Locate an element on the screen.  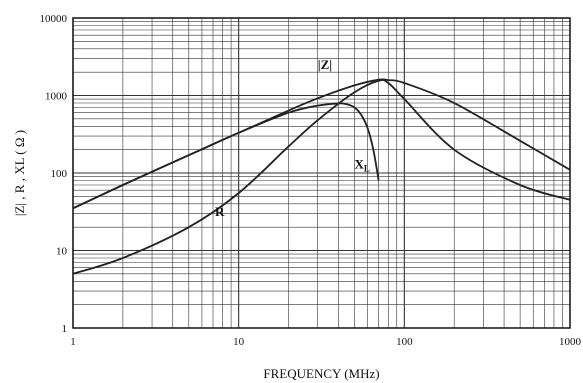
curve-xl is located at coordinates (226, 156).